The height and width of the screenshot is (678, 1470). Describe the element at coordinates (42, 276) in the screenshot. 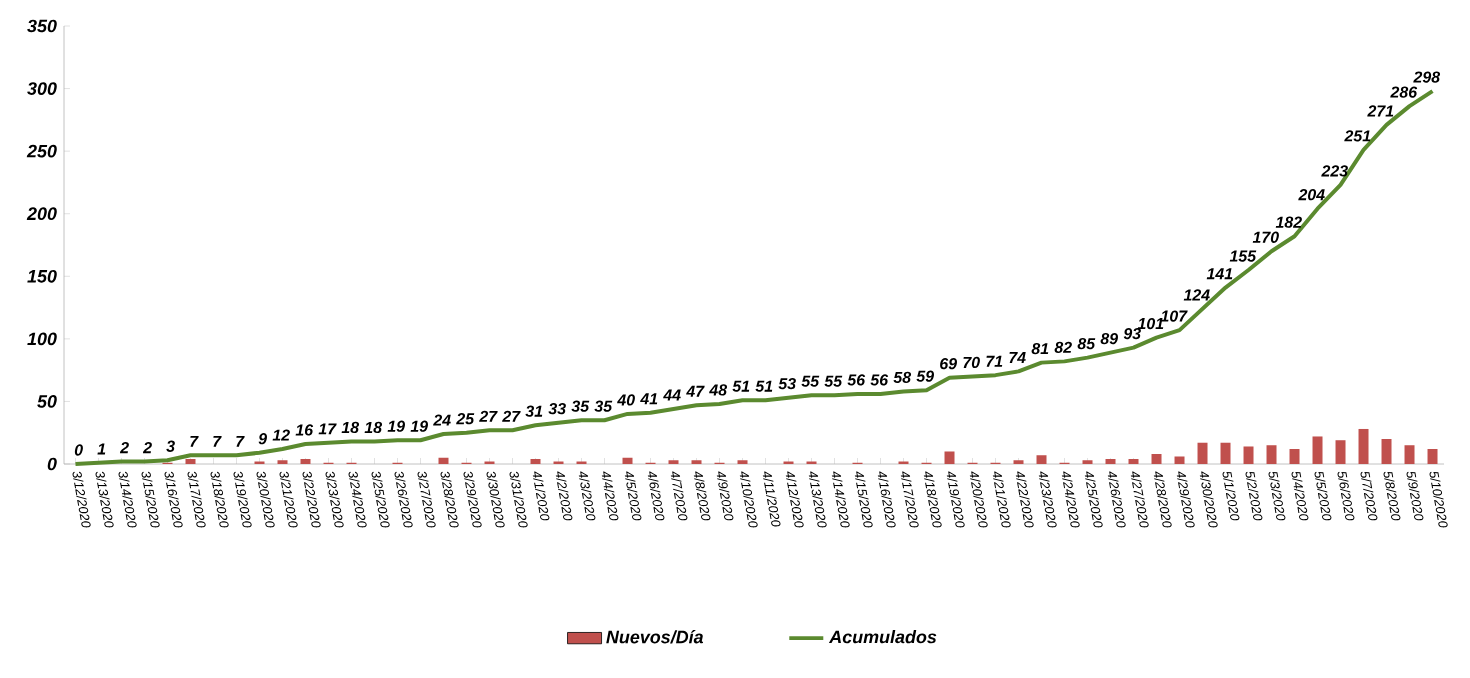

I see `y-tick-label: 150` at that location.